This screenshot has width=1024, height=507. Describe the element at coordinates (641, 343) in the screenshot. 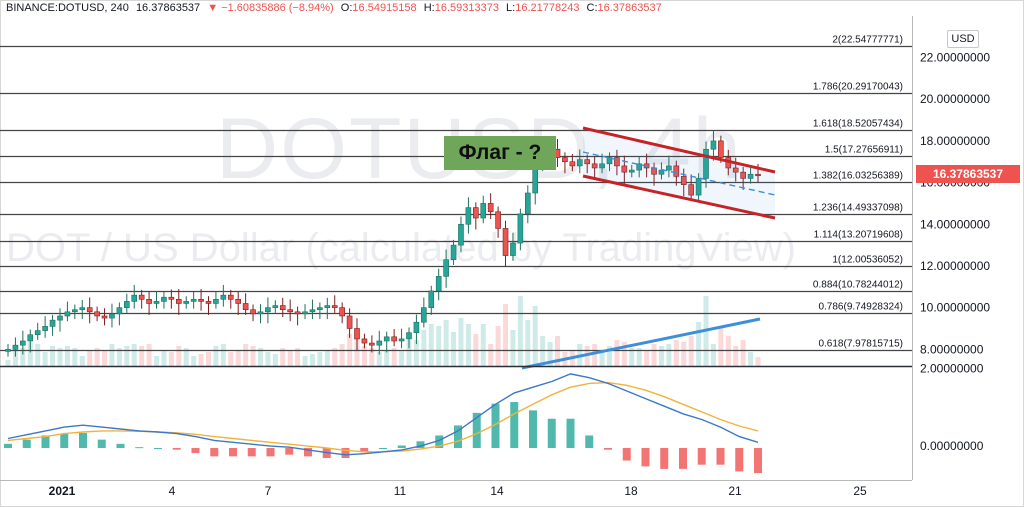

I see `trendline-group` at that location.